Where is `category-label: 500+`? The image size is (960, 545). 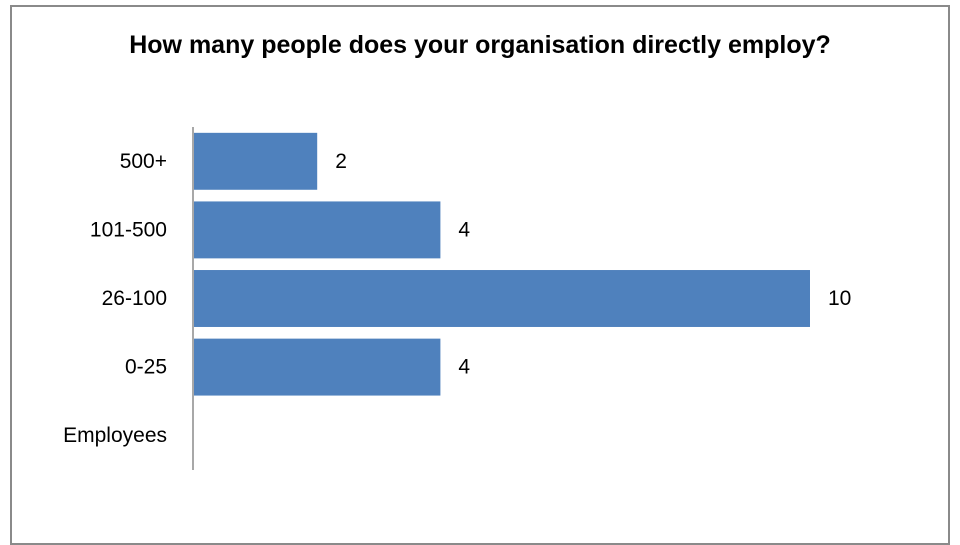 category-label: 500+ is located at coordinates (143, 161).